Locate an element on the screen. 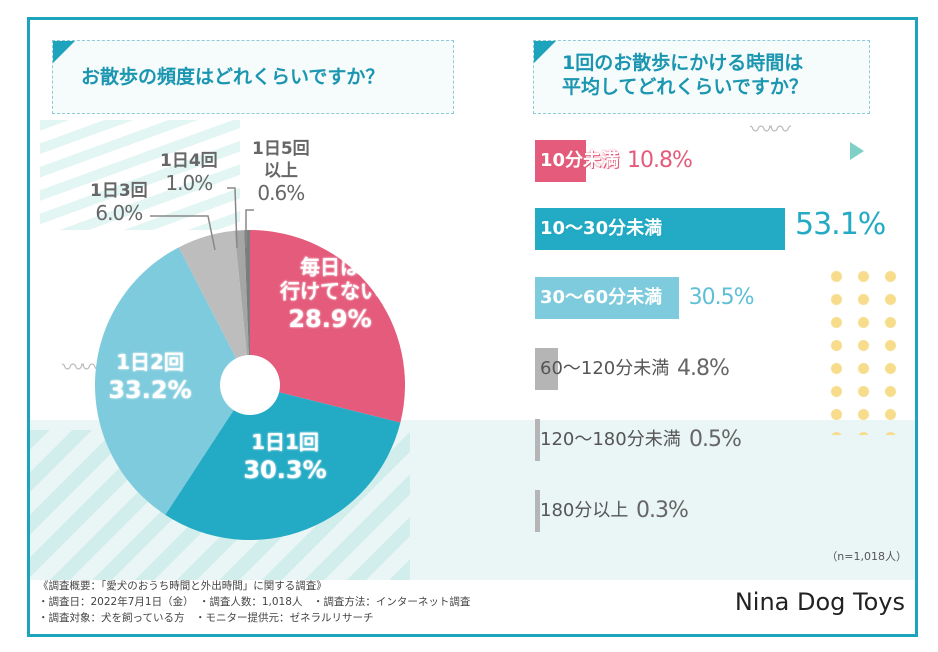  brand-logo: Nina Dog Toys is located at coordinates (819, 602).